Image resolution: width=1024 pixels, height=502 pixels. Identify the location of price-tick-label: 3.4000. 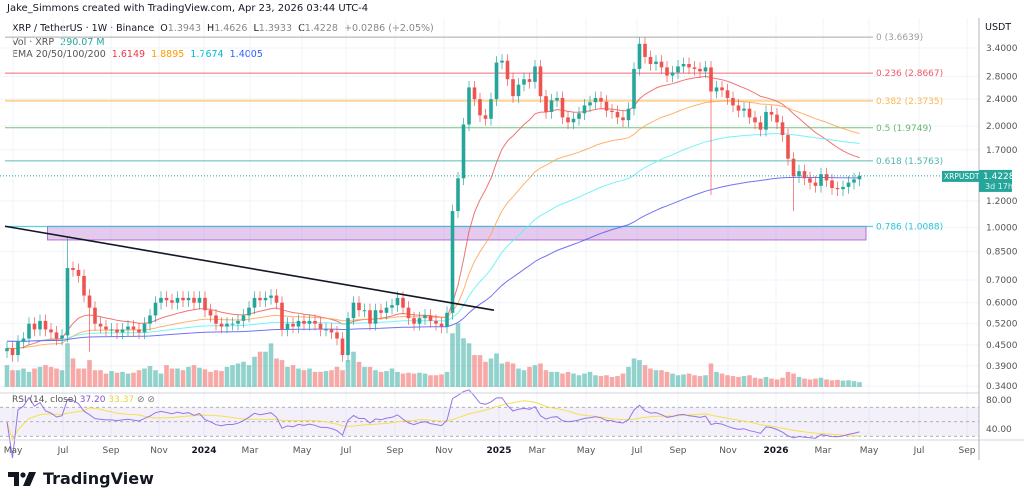
(1002, 49).